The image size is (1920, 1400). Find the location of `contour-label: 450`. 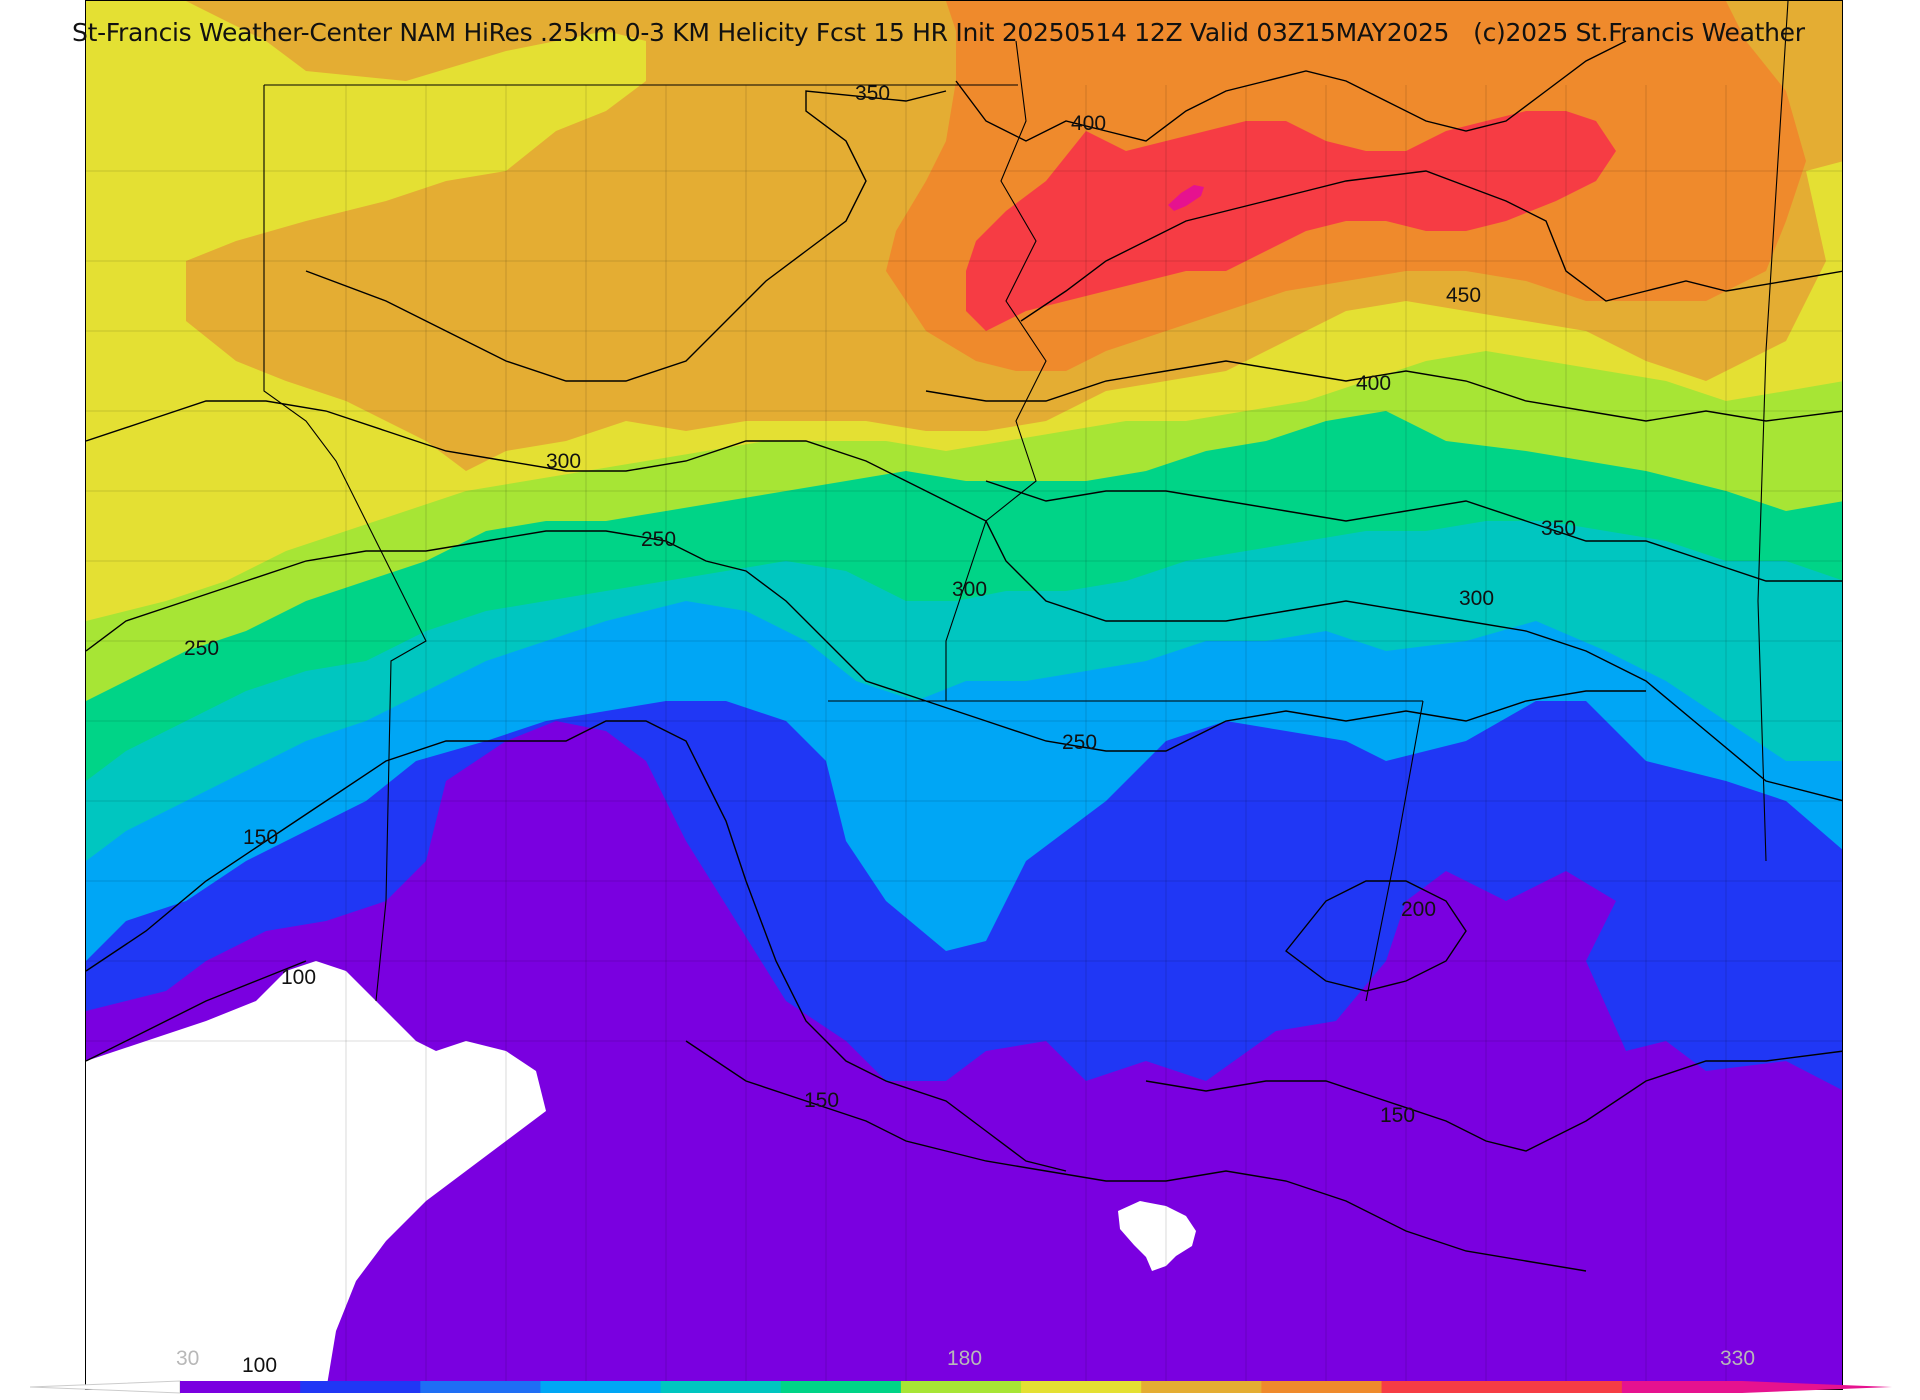

contour-label: 450 is located at coordinates (1463, 295).